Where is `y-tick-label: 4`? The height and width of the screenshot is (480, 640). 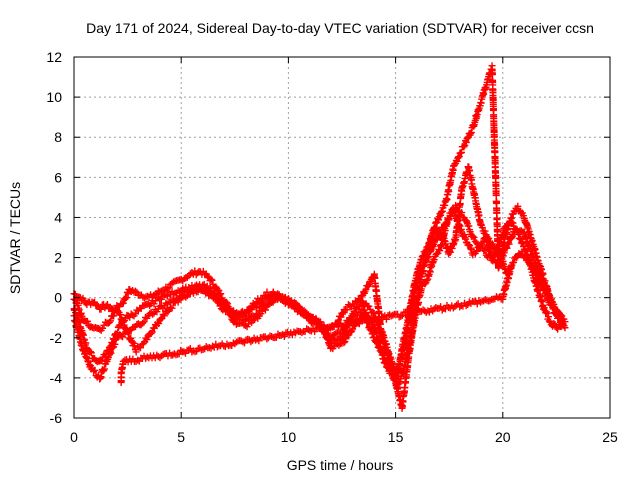 y-tick-label: 4 is located at coordinates (58, 217).